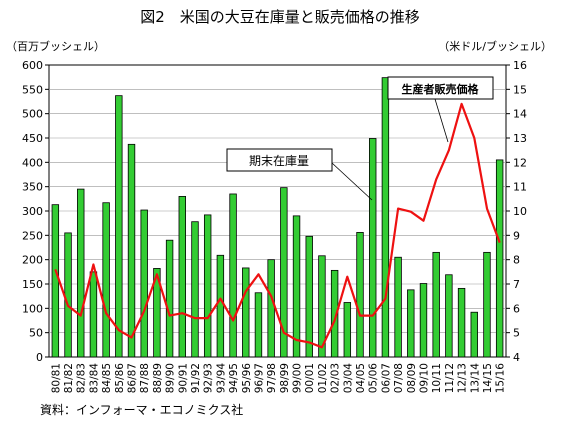 The image size is (561, 432). I want to click on x-tick-label: 09/10, so click(424, 378).